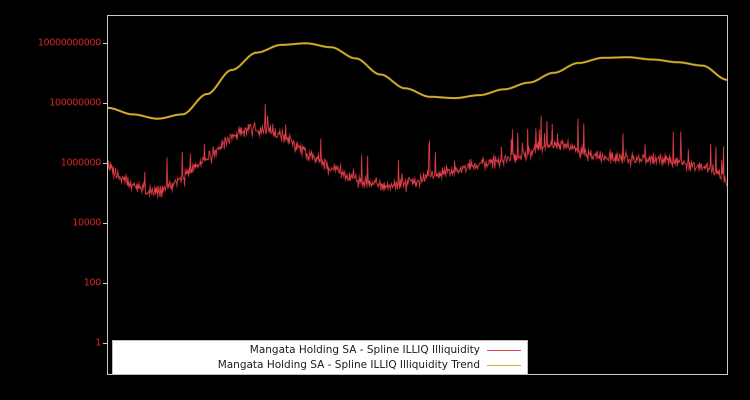 Image resolution: width=750 pixels, height=400 pixels. Describe the element at coordinates (86, 223) in the screenshot. I see `y-tick-label-4: 10000` at that location.